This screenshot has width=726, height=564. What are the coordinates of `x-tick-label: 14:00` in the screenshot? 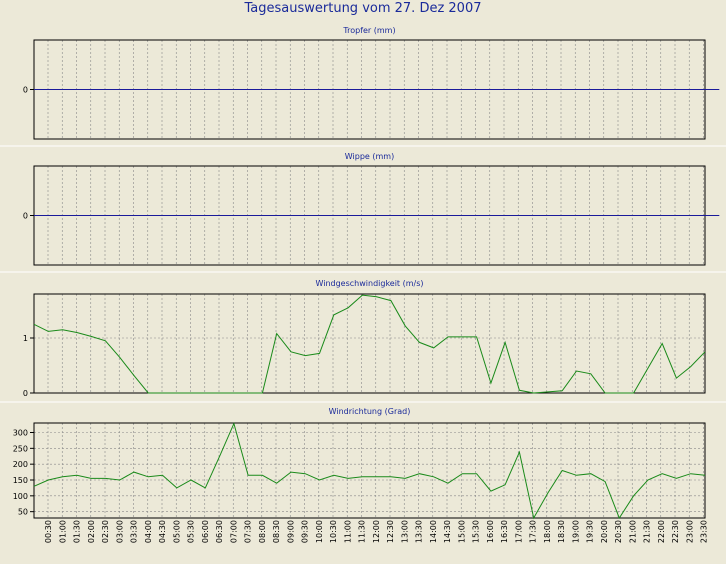 It's located at (433, 531).